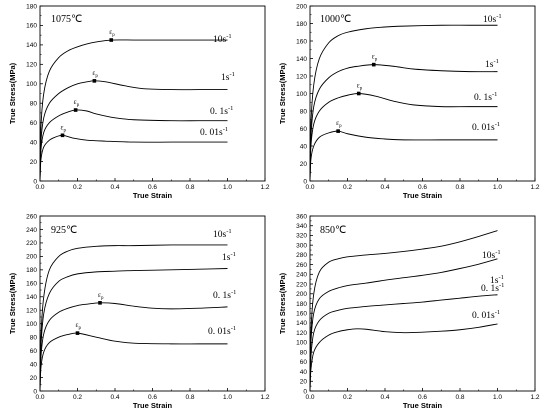 The width and height of the screenshot is (550, 413). What do you see at coordinates (301, 284) in the screenshot?
I see `y-tick-label: 220` at bounding box center [301, 284].